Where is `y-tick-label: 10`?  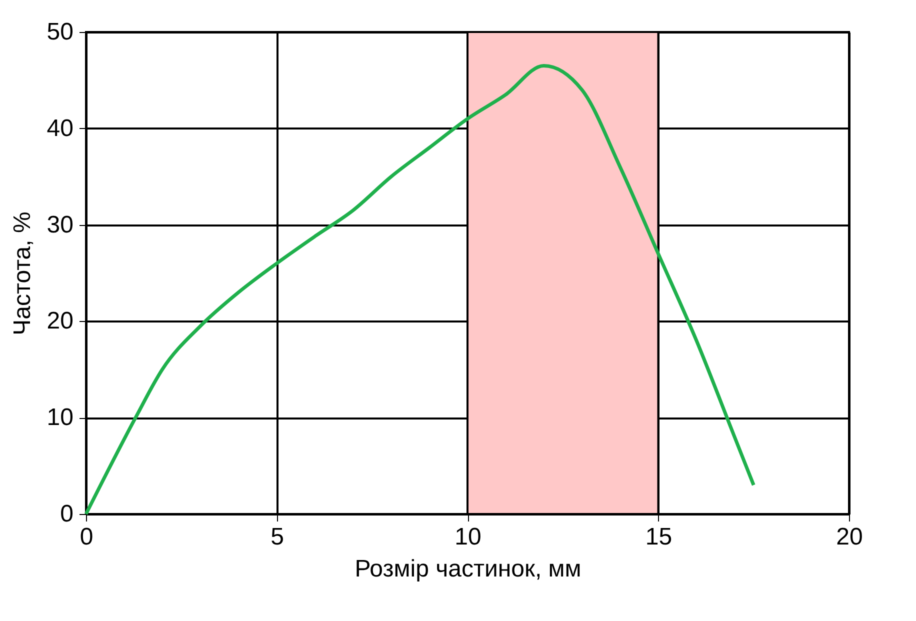
y-tick-label: 10 is located at coordinates (60, 418).